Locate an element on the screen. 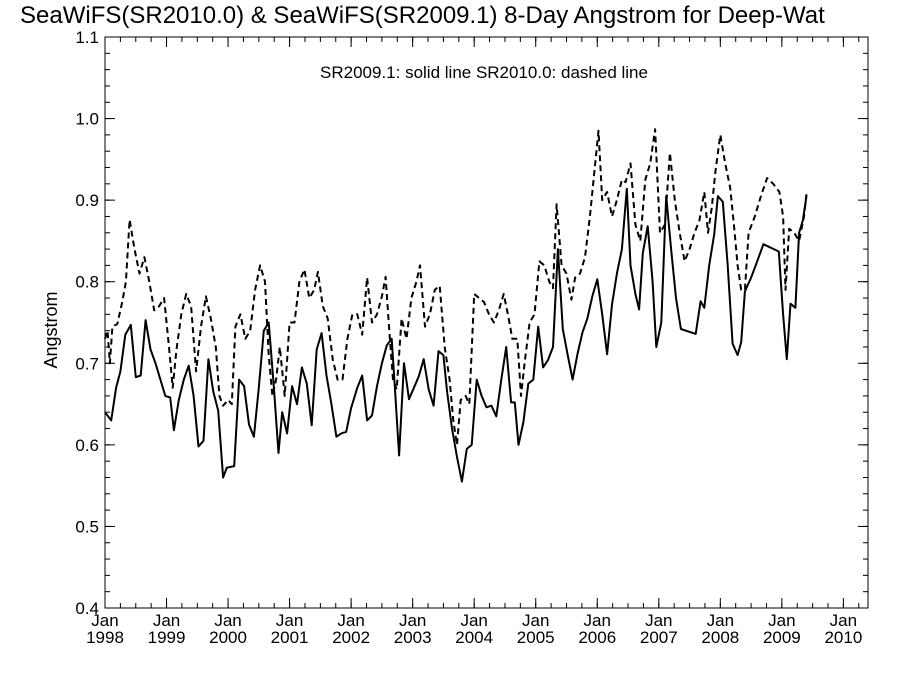  y-tick-label: 0.8 is located at coordinates (87, 282).